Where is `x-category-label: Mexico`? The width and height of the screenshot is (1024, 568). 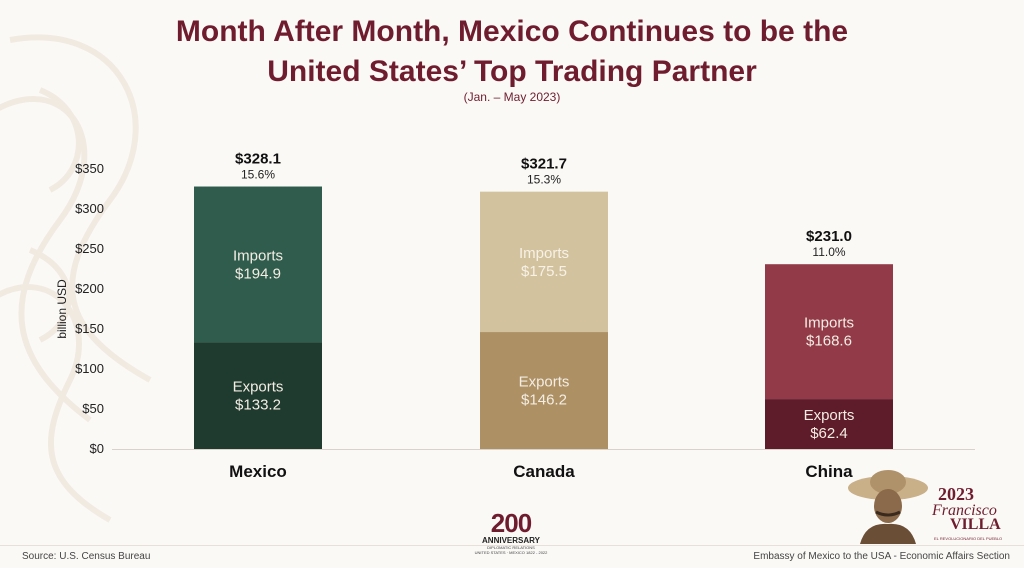
x-category-label: Mexico is located at coordinates (258, 471).